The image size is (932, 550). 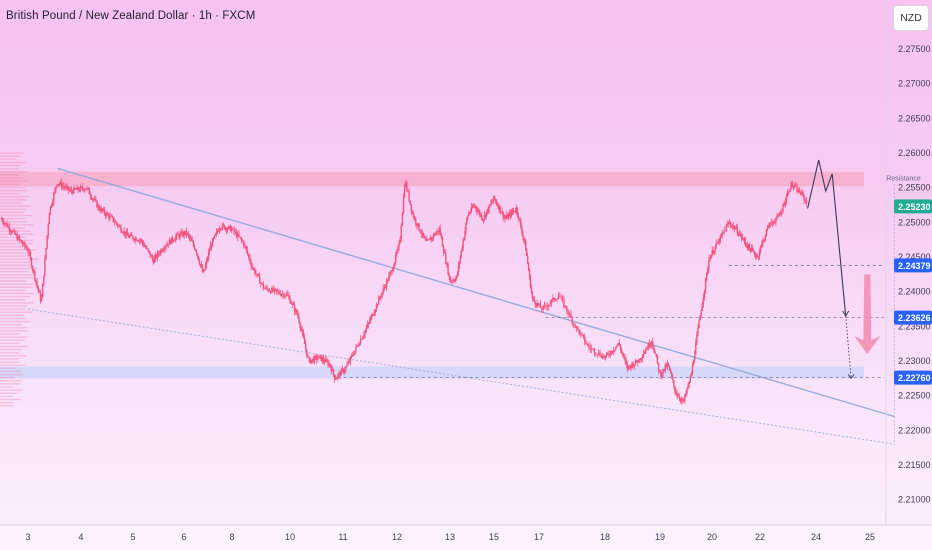 What do you see at coordinates (183, 537) in the screenshot?
I see `x-tick-label: 6` at bounding box center [183, 537].